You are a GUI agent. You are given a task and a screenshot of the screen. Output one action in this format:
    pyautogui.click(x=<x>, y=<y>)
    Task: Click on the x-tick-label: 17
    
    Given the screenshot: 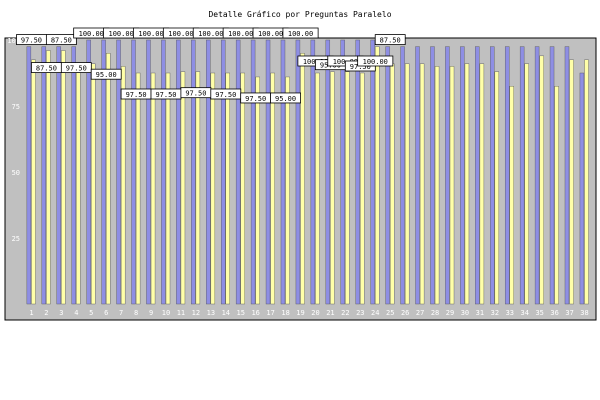 What is the action you would take?
    pyautogui.click(x=270, y=313)
    